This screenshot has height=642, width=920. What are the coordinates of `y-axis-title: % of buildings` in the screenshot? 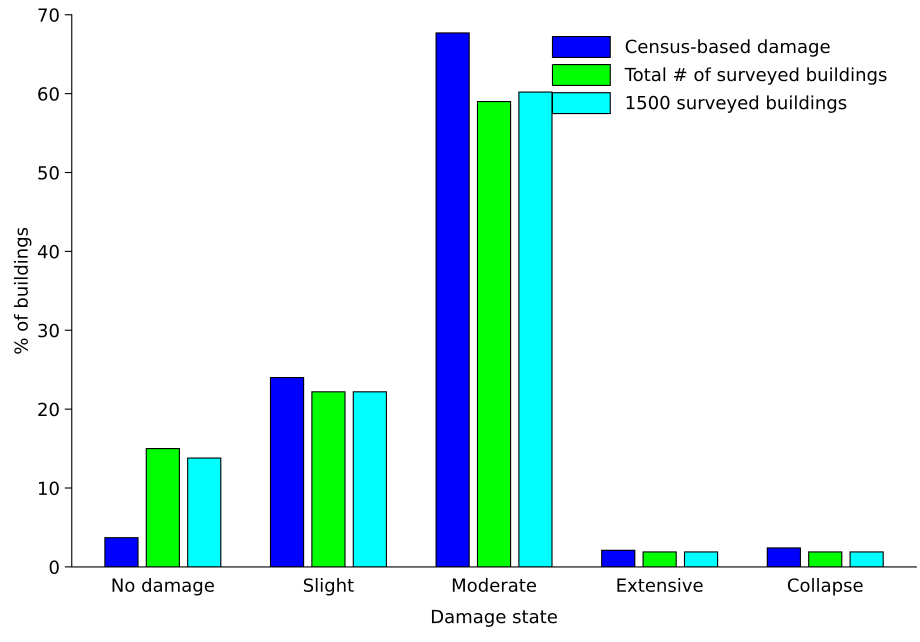 It's located at (23, 291).